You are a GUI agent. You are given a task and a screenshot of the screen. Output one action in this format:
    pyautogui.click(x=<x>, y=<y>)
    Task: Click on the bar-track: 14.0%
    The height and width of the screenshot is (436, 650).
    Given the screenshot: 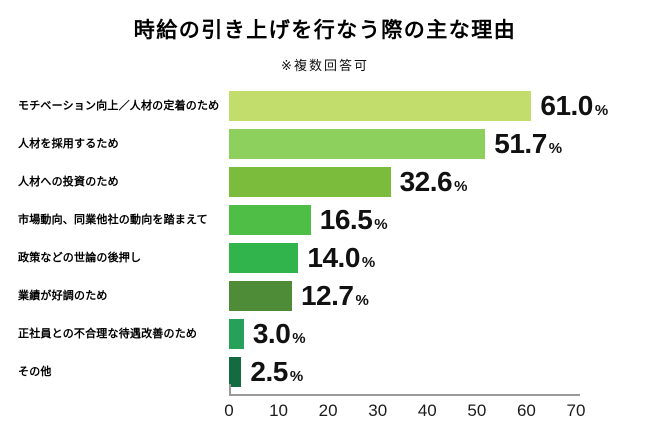 What is the action you would take?
    pyautogui.click(x=439, y=257)
    